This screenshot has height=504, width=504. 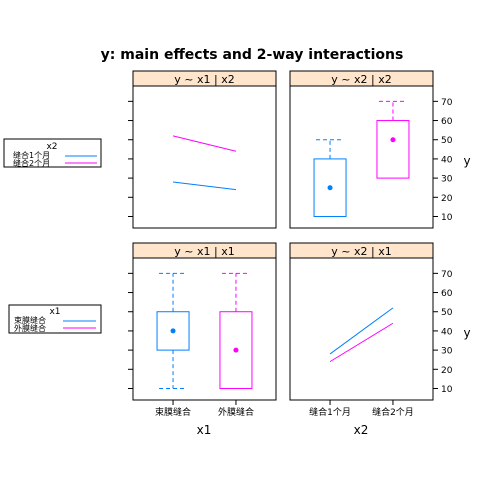 I want to click on panel-top-left-strip-label: y ~ x1 | x2, so click(x=204, y=79).